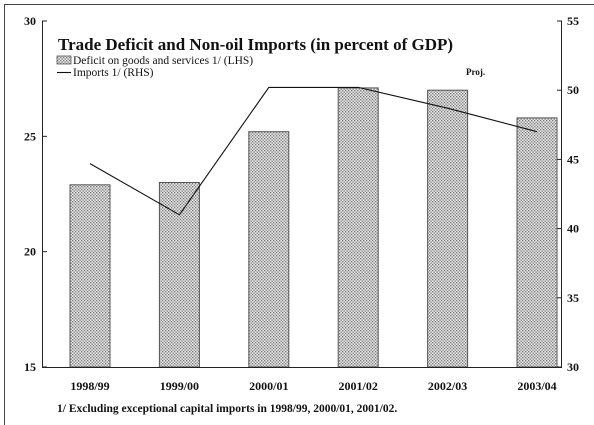 The image size is (594, 425). I want to click on x-axis-label: 1999/00, so click(179, 386).